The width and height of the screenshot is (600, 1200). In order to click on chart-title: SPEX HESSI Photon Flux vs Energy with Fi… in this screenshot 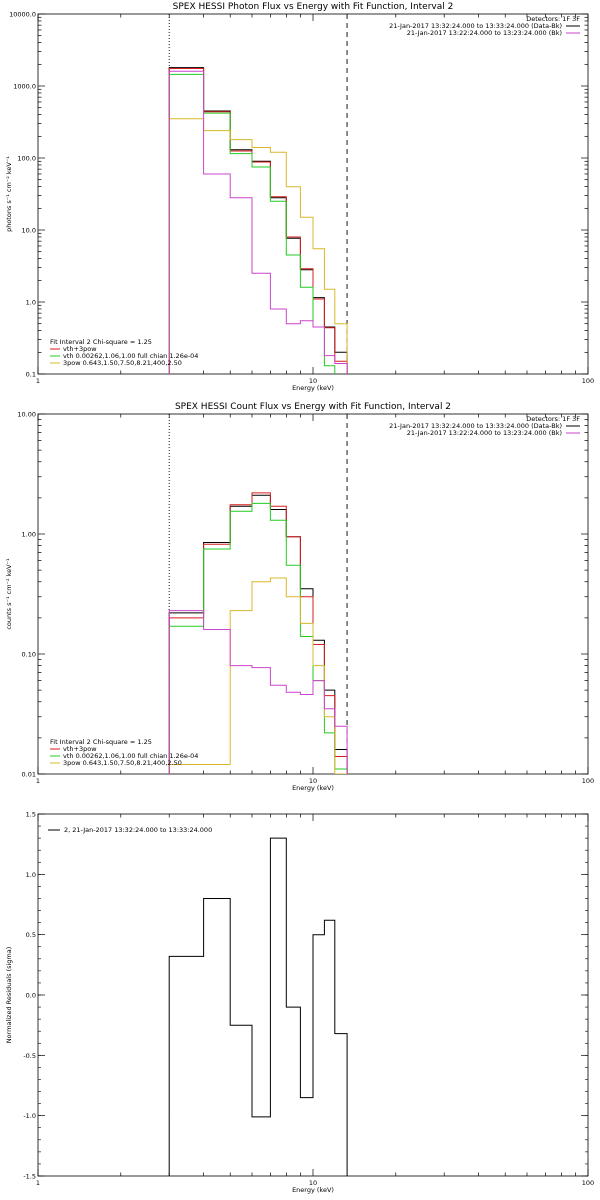, I will do `click(313, 7)`.